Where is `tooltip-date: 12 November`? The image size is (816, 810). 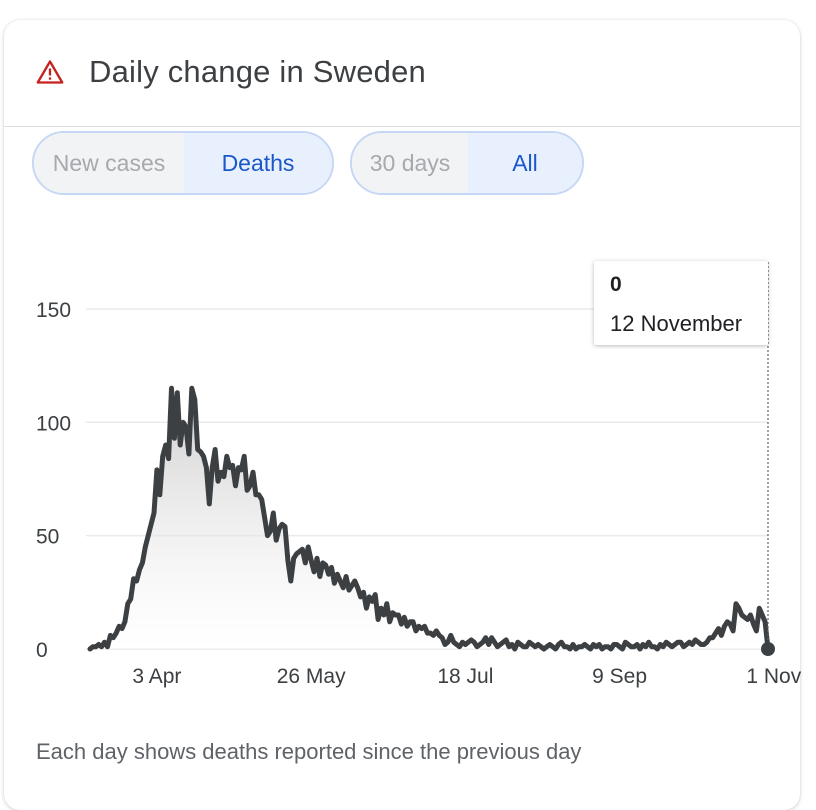 tooltip-date: 12 November is located at coordinates (676, 323).